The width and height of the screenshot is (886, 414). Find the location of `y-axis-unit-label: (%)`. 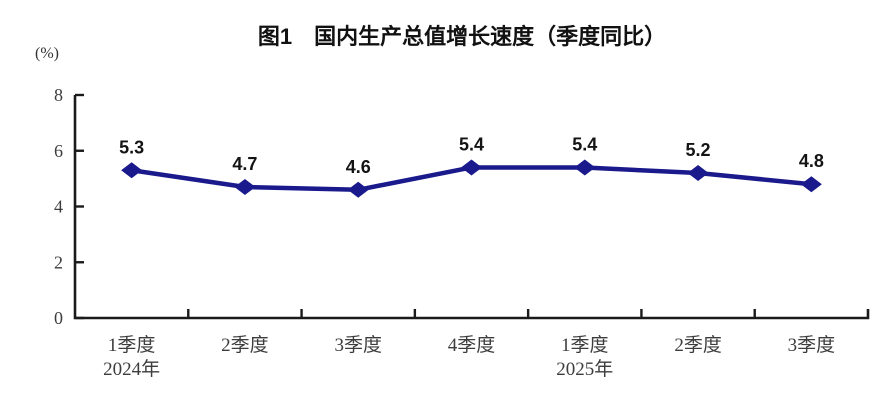

y-axis-unit-label: (%) is located at coordinates (47, 53).